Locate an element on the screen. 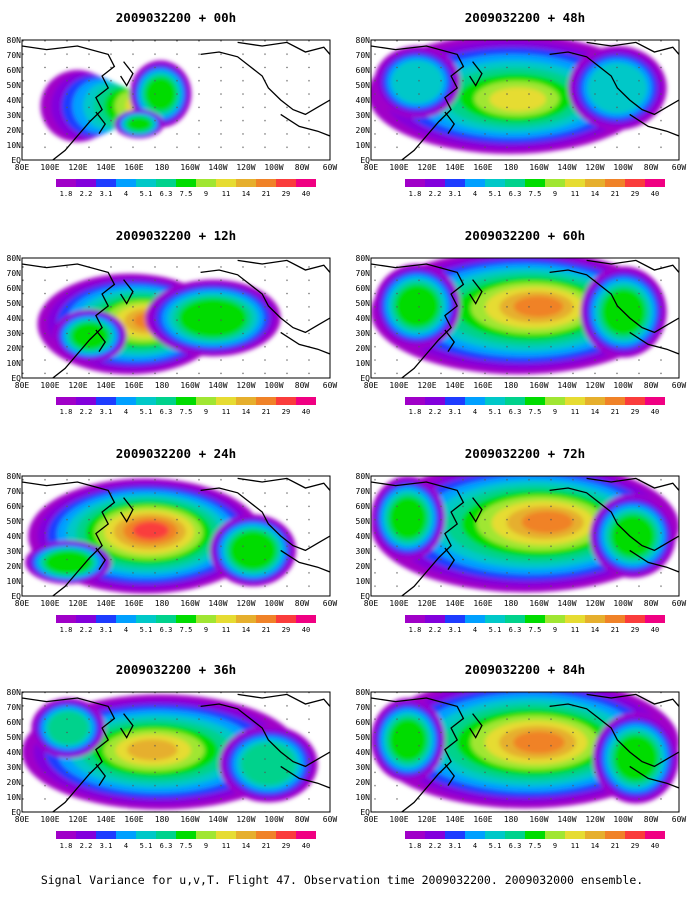 Image resolution: width=700 pixels, height=900 pixels. lon-tick-label: 140E is located at coordinates (454, 603).